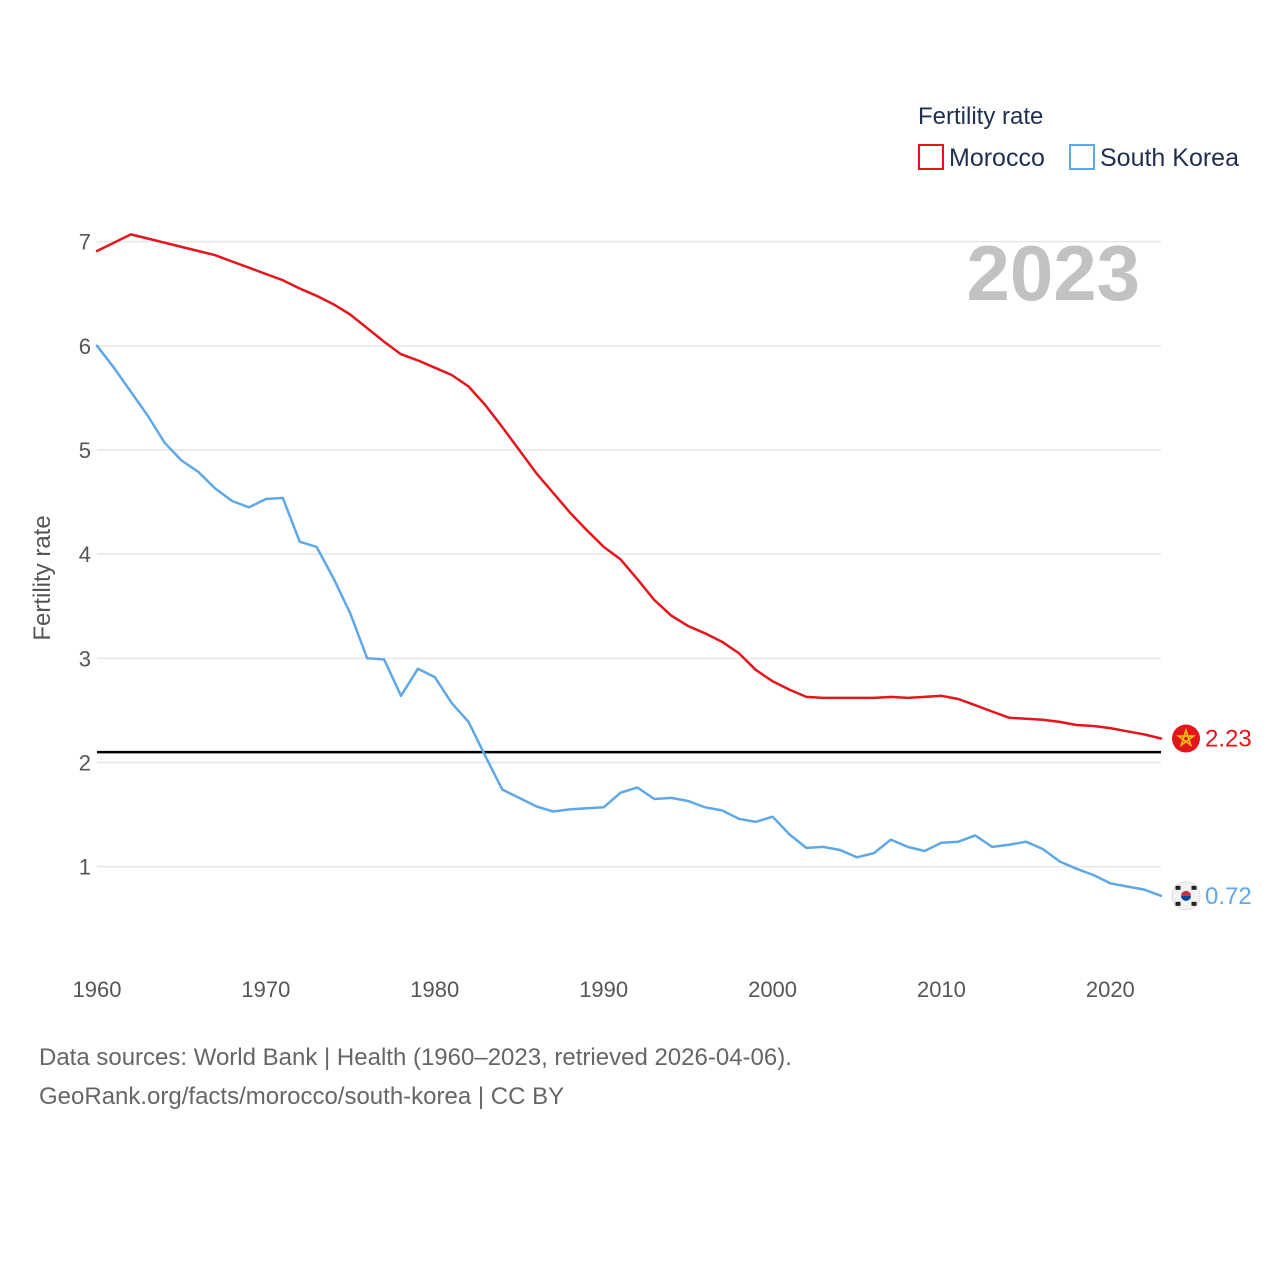 This screenshot has height=1285, width=1280. I want to click on legend-label-south-korea: South Korea, so click(1169, 158).